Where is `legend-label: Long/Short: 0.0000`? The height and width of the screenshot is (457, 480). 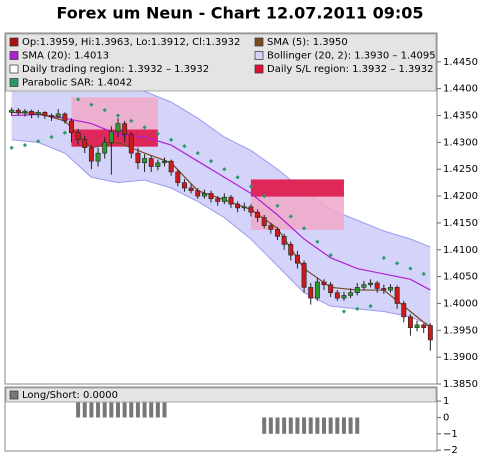 legend-label: Long/Short: 0.0000 is located at coordinates (70, 395).